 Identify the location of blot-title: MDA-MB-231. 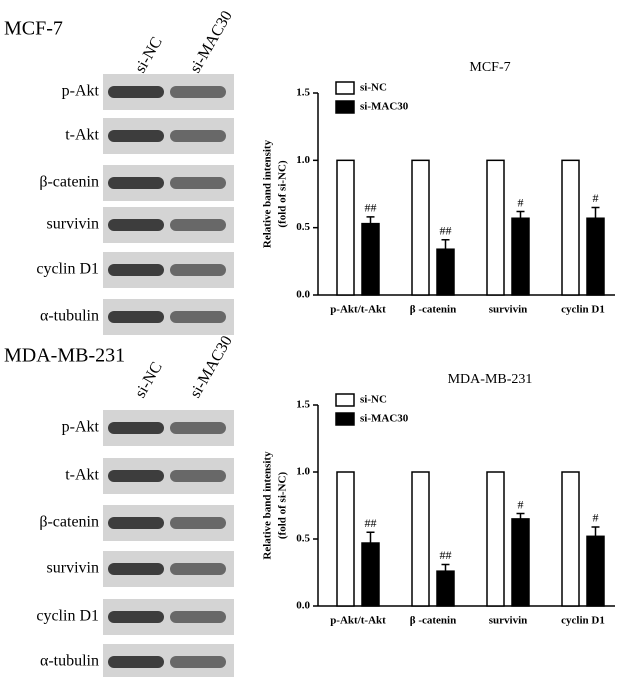
(64, 356).